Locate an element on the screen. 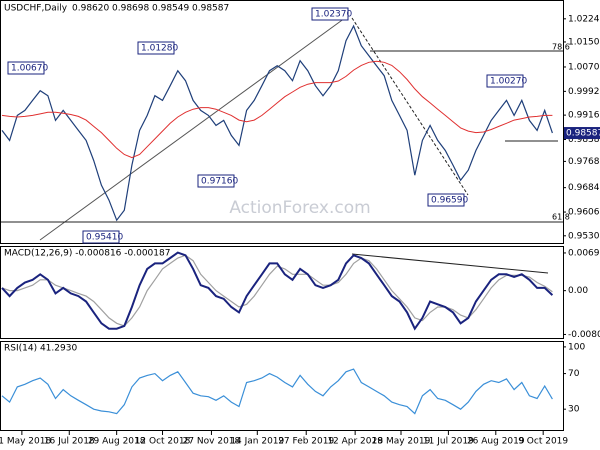  x-tick-label: 16 Jul 2018 is located at coordinates (69, 442).